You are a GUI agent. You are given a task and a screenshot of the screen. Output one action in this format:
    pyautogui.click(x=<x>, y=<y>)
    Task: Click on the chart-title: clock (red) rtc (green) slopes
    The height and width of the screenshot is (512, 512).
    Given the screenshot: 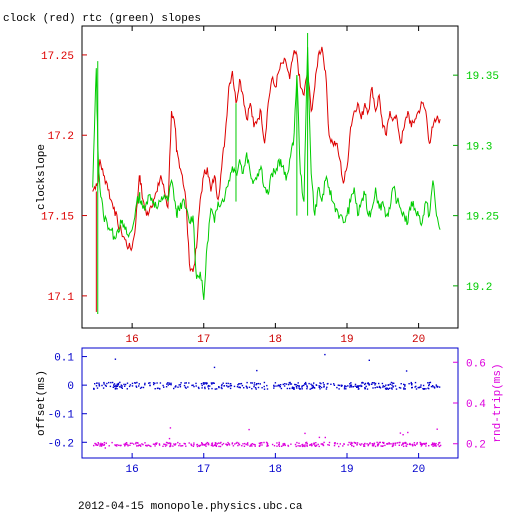 What is the action you would take?
    pyautogui.click(x=102, y=19)
    